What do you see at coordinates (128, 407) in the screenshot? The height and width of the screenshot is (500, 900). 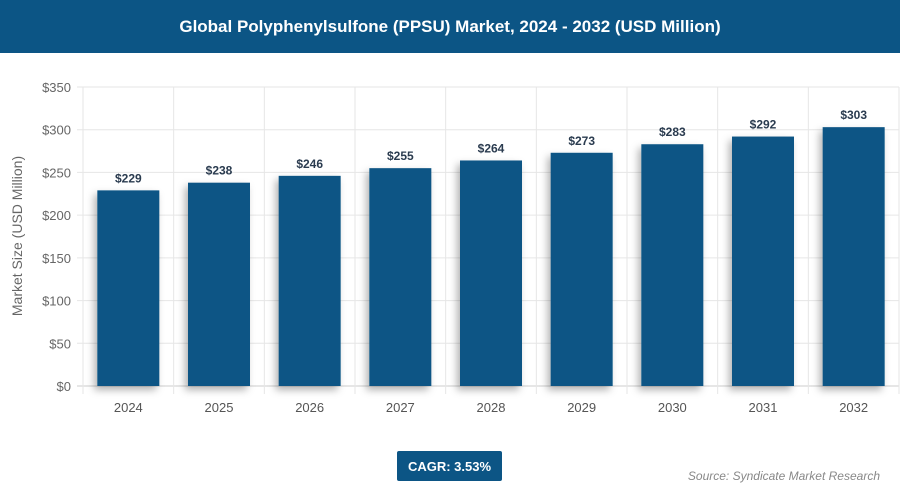 I see `x-tick-label: 2024` at bounding box center [128, 407].